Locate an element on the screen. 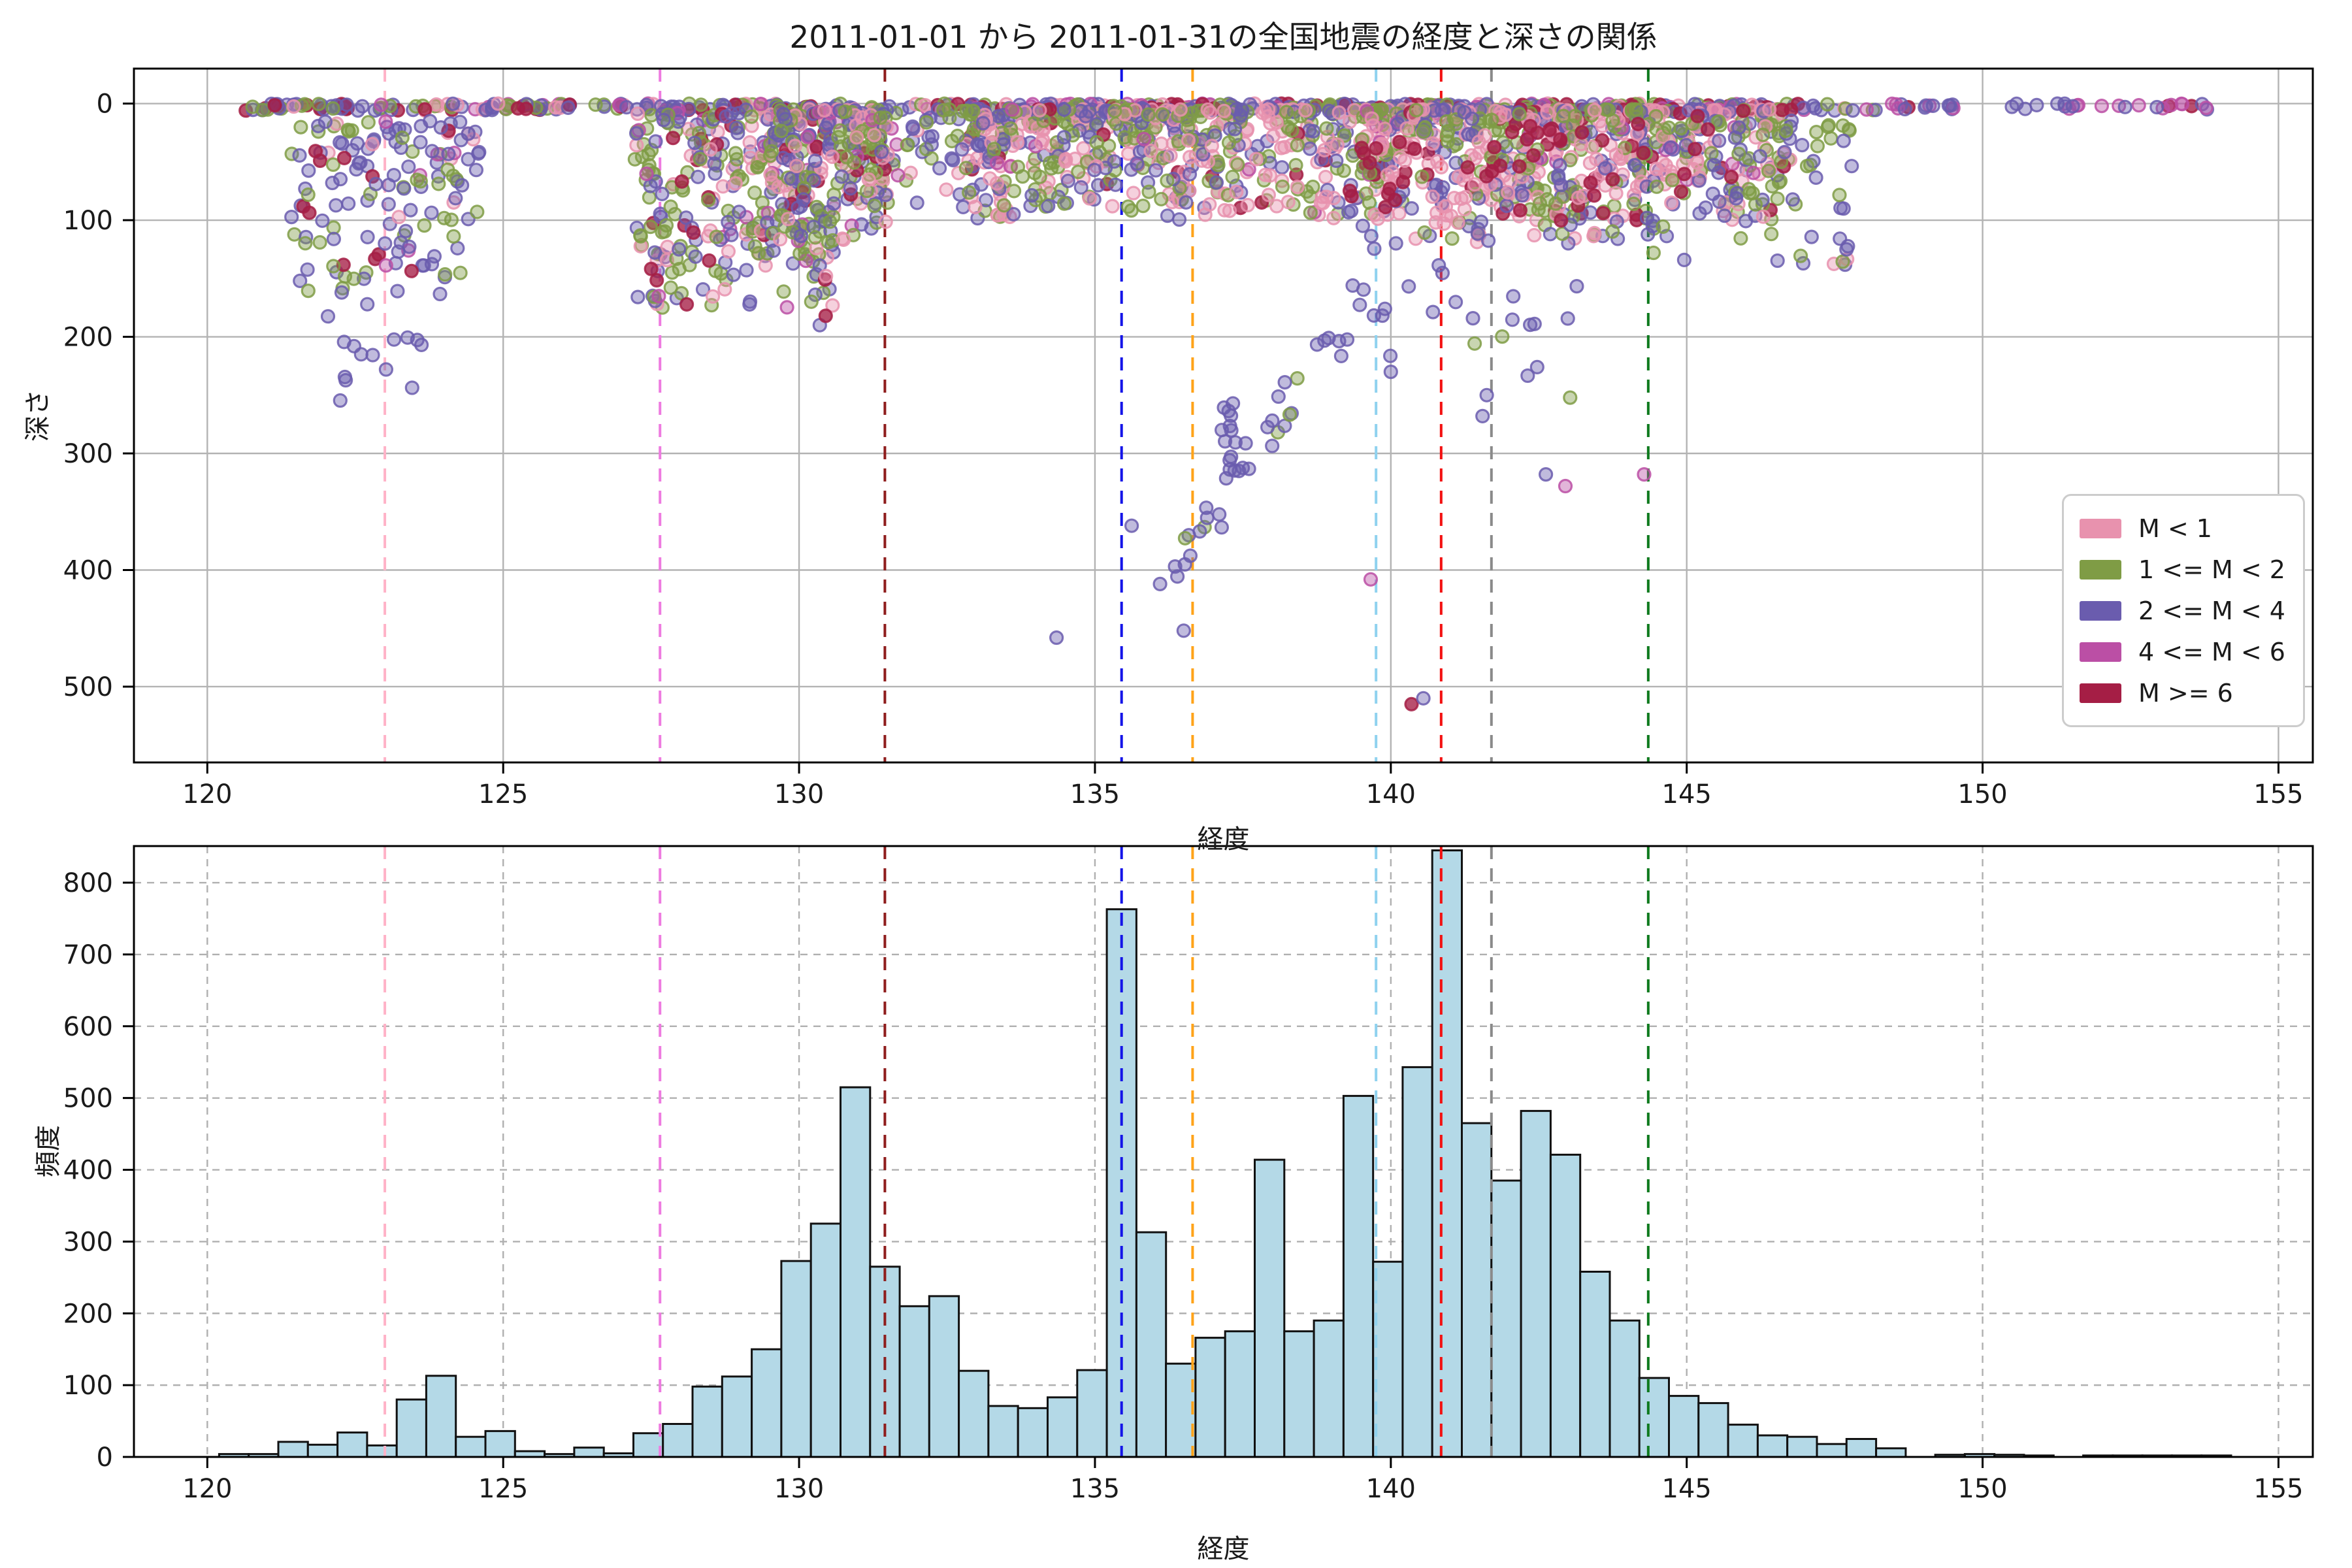 Image resolution: width=2352 pixels, height=1568 pixels. histogram-x-axis-label: 経度 is located at coordinates (1223, 1549).